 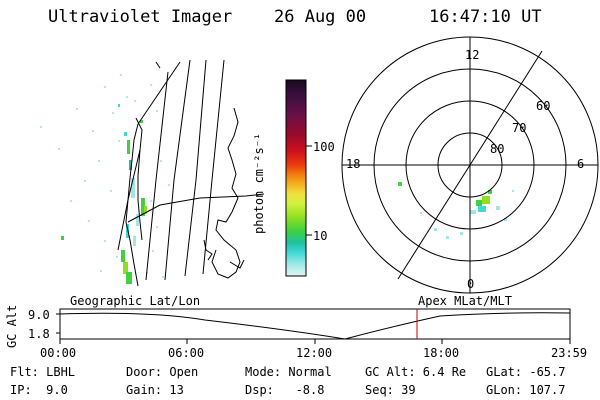 What do you see at coordinates (320, 17) in the screenshot?
I see `date-label: 26 Aug 00` at bounding box center [320, 17].